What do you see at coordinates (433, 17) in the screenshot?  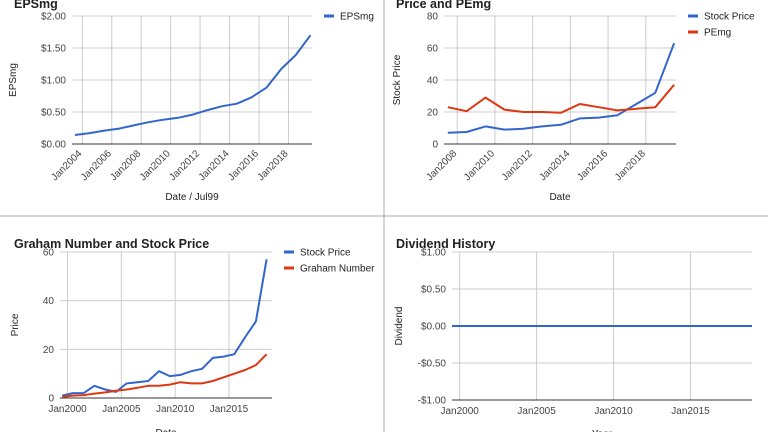 I see `y-tick-label: 80` at bounding box center [433, 17].